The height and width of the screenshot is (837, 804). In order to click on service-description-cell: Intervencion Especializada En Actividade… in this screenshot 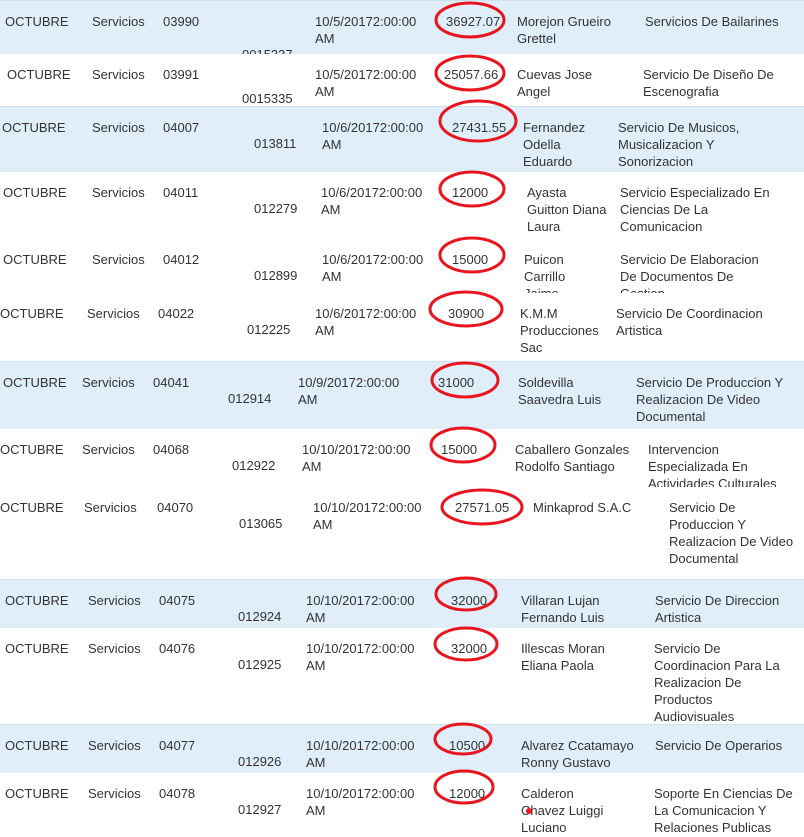, I will do `click(712, 466)`.